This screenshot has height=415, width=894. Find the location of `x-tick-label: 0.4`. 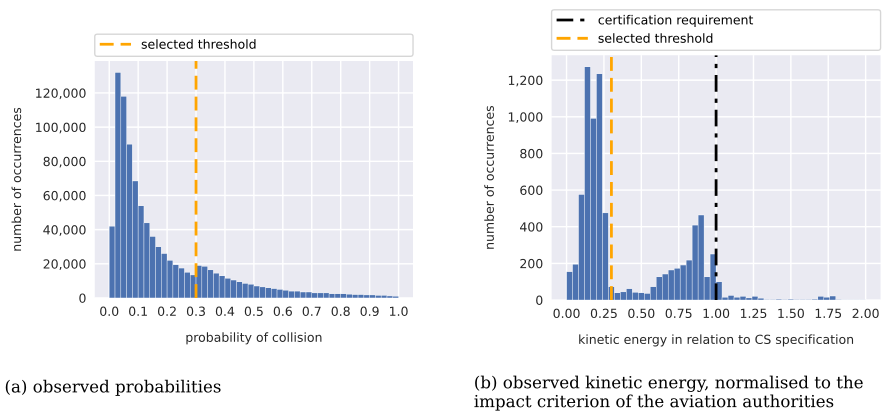

x-tick-label: 0.4 is located at coordinates (225, 311).